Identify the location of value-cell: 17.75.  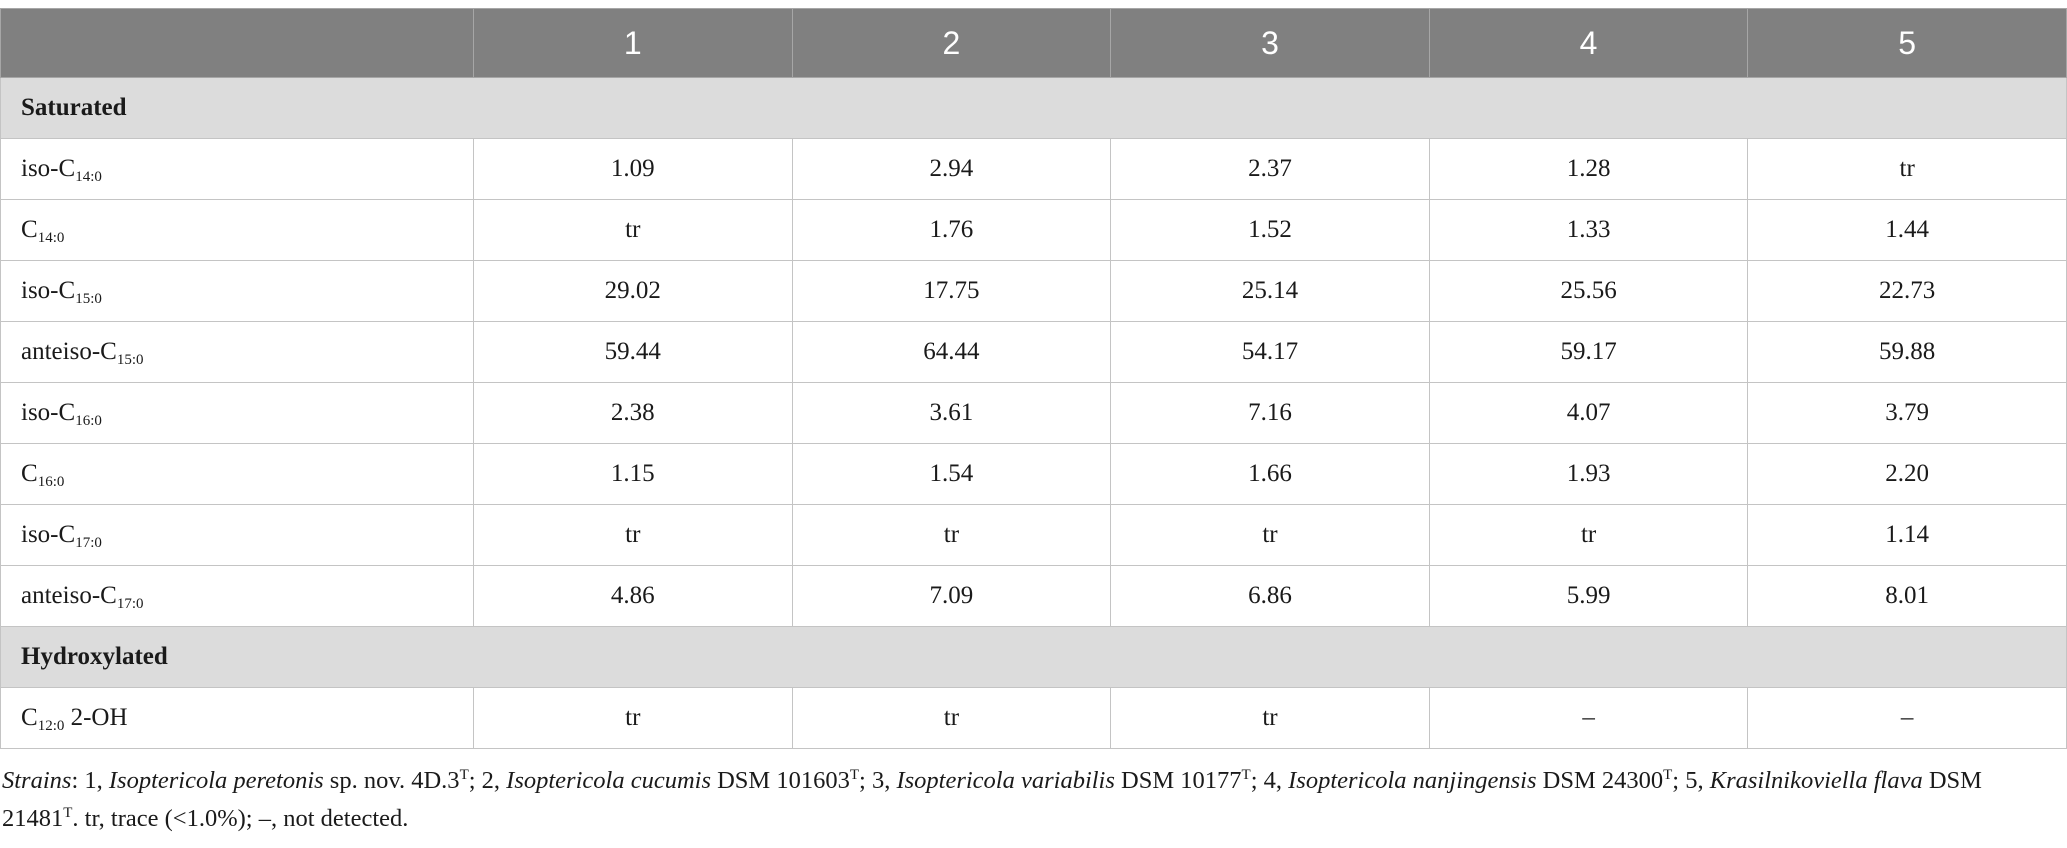
(951, 291).